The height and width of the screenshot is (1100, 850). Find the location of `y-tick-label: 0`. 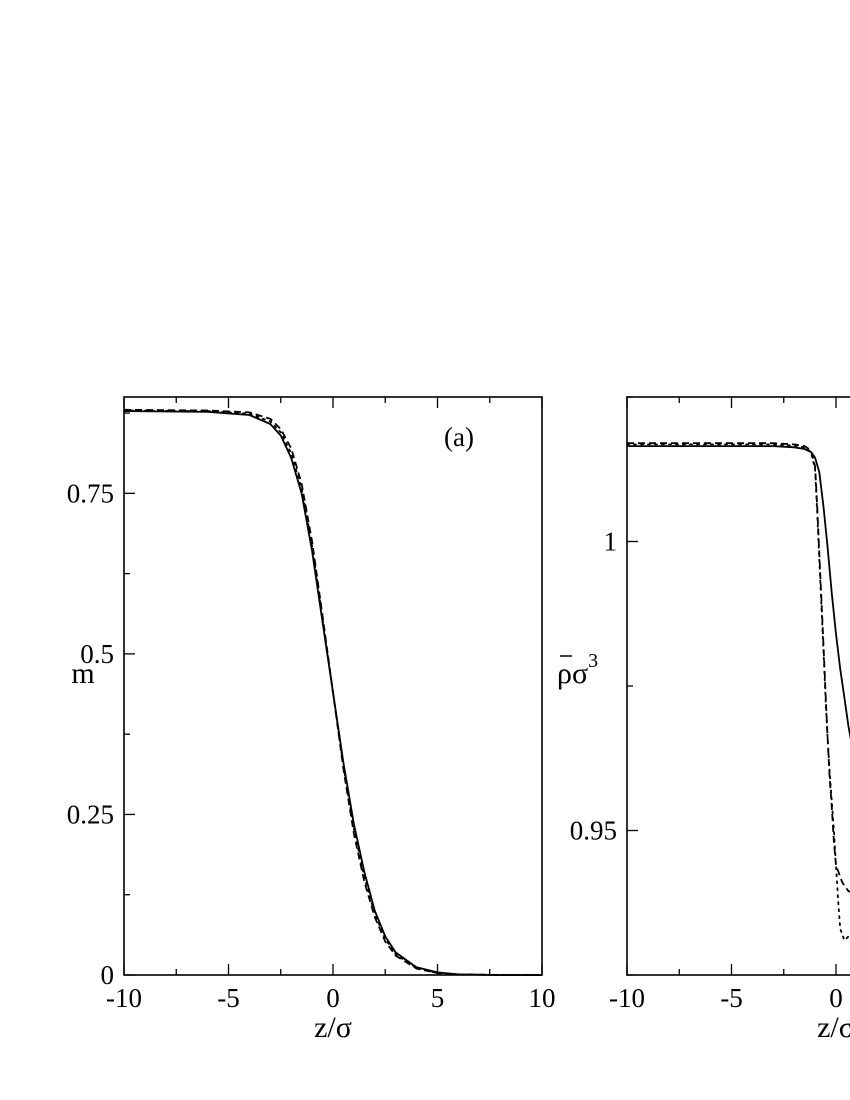

y-tick-label: 0 is located at coordinates (108, 975).